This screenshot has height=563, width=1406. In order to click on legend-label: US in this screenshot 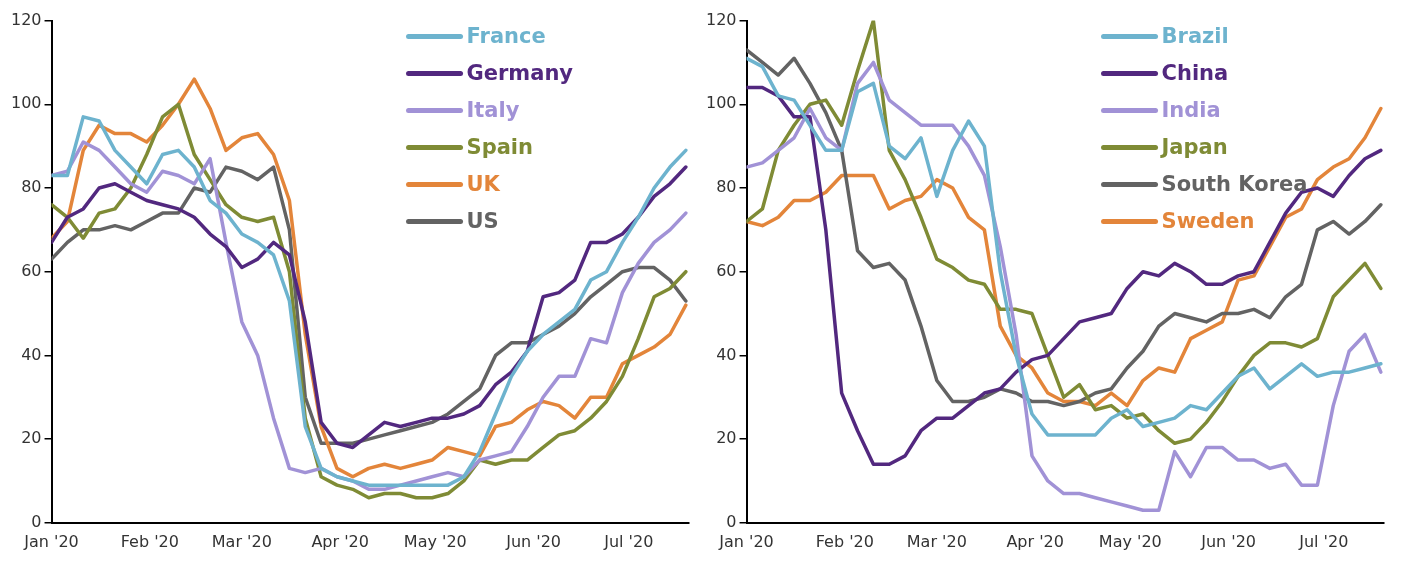, I will do `click(482, 221)`.